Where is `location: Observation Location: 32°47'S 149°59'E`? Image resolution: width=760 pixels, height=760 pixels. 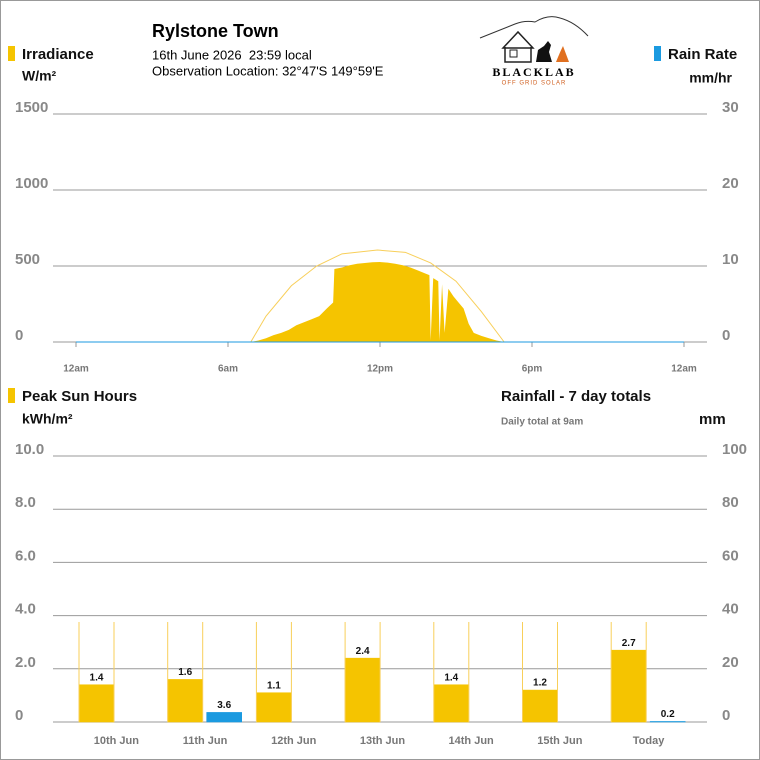 location: Observation Location: 32°47'S 149°59'E is located at coordinates (268, 70).